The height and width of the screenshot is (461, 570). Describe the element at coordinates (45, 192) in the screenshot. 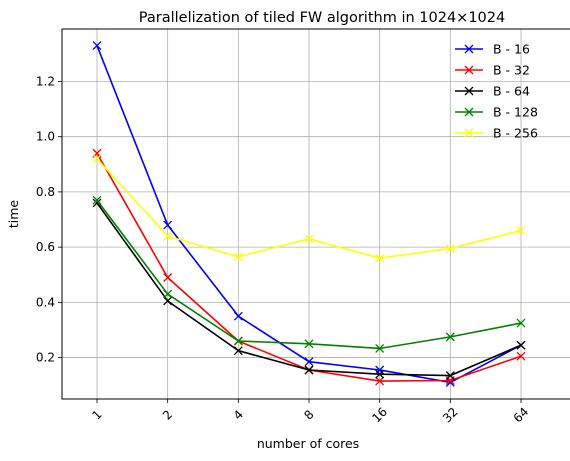

I see `y-tick-label: 0.8` at that location.